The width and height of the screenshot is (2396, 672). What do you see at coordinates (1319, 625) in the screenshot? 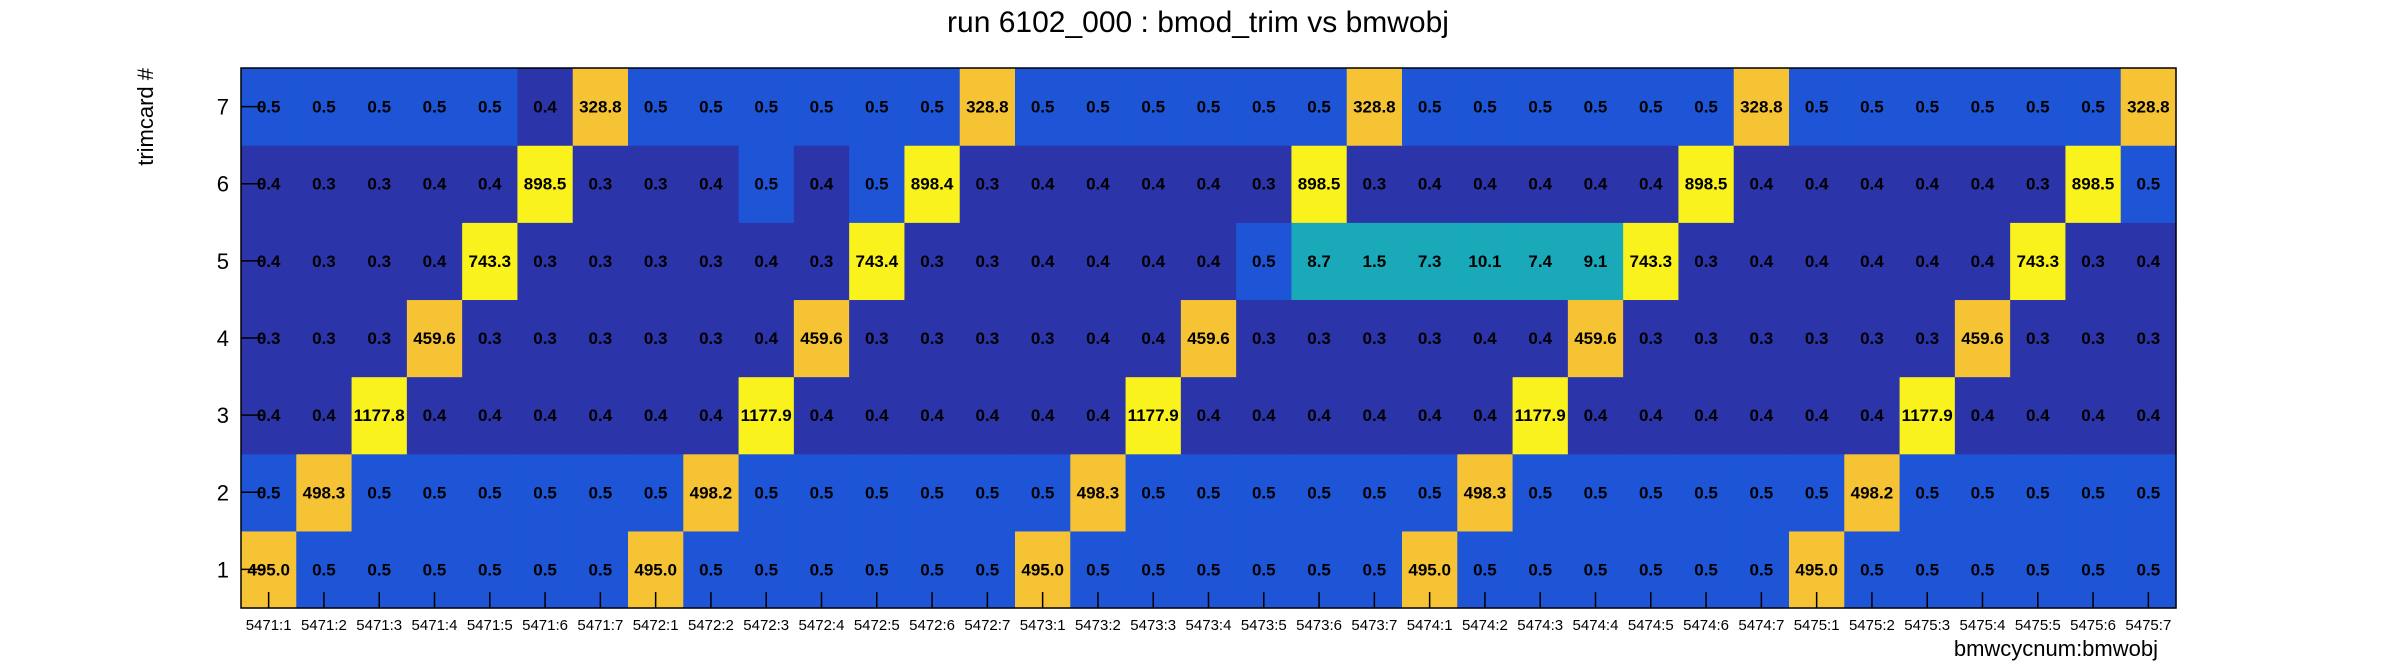
I see `x-tick-label: 5473:6` at bounding box center [1319, 625].